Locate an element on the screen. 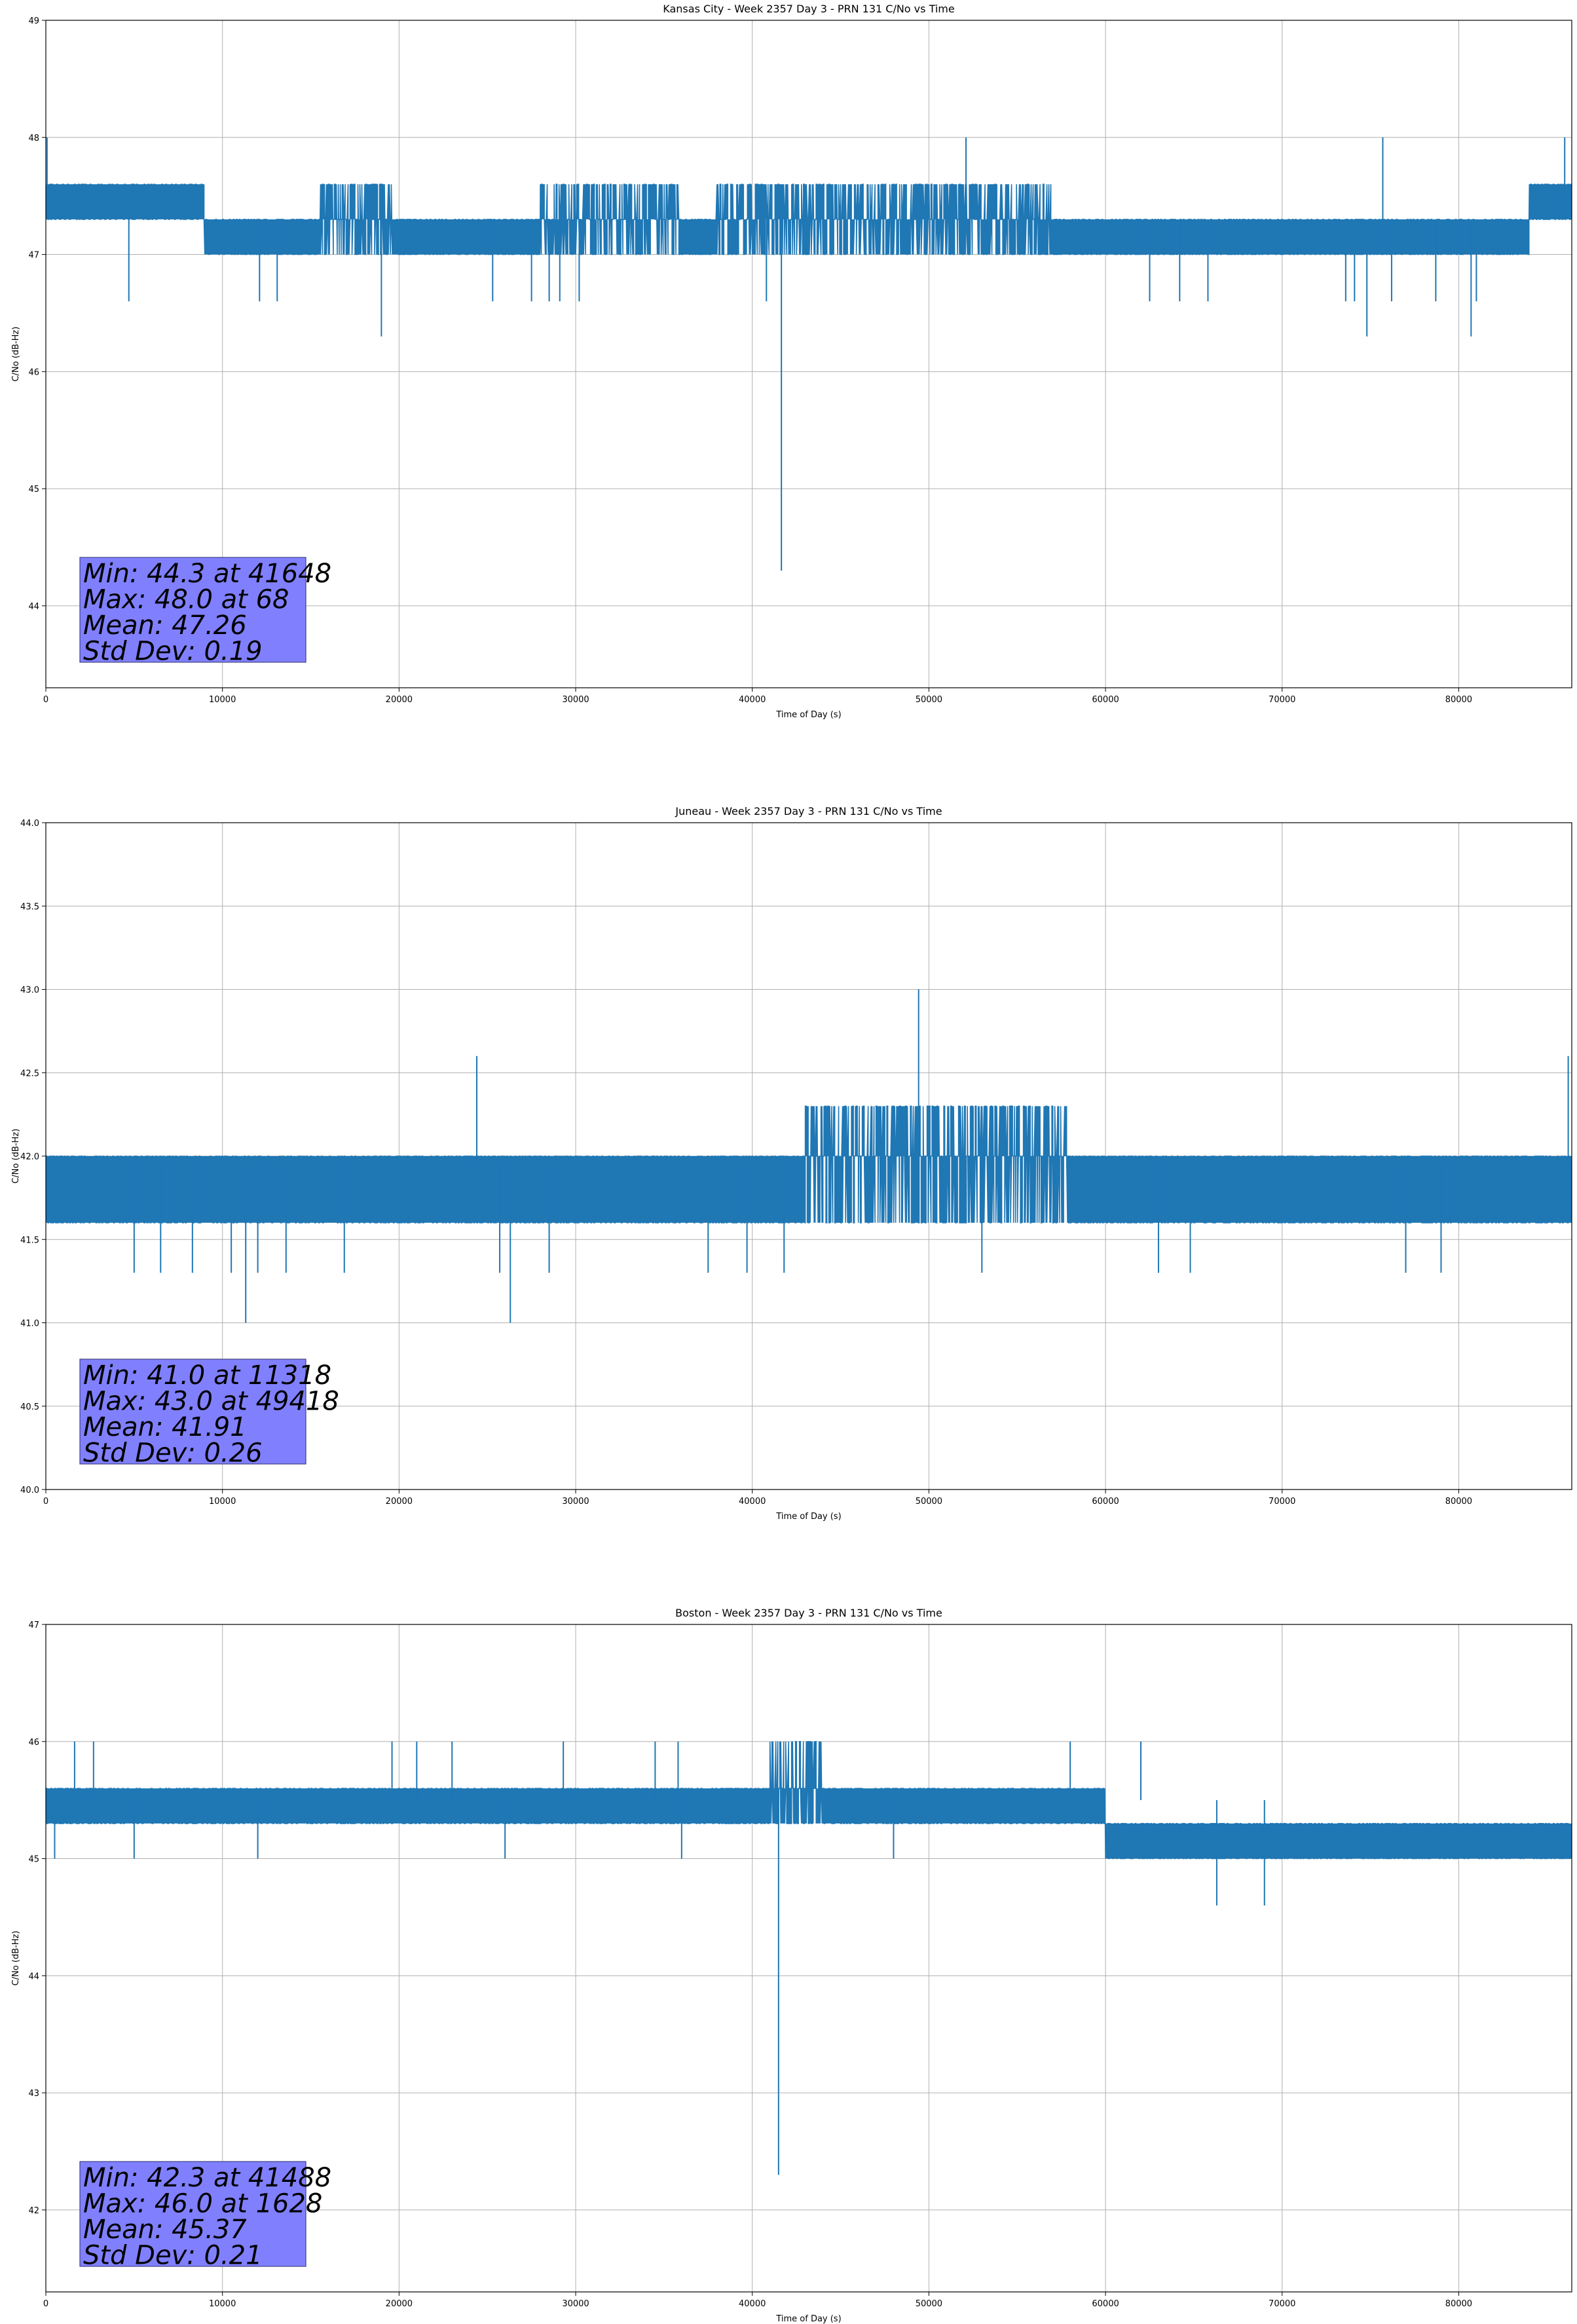 The width and height of the screenshot is (1577, 2324). y-tick-label: 42.5 is located at coordinates (29, 1074).